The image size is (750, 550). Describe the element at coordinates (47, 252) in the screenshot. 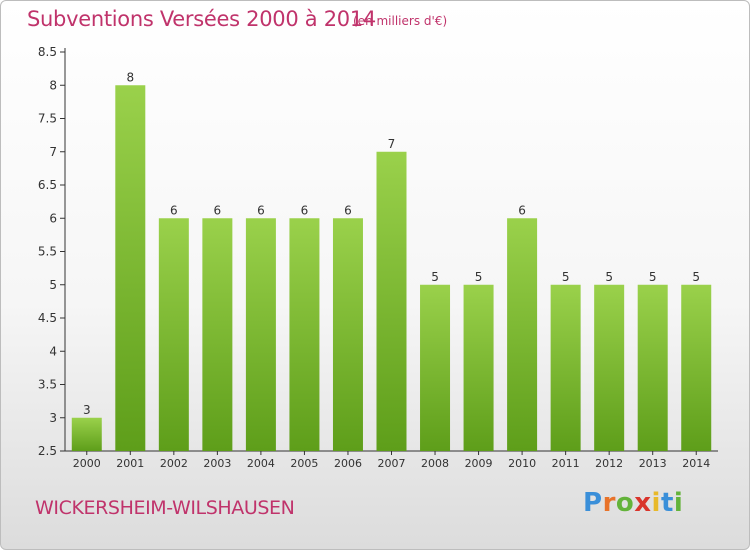

I see `y-tick-label: 5.5` at that location.